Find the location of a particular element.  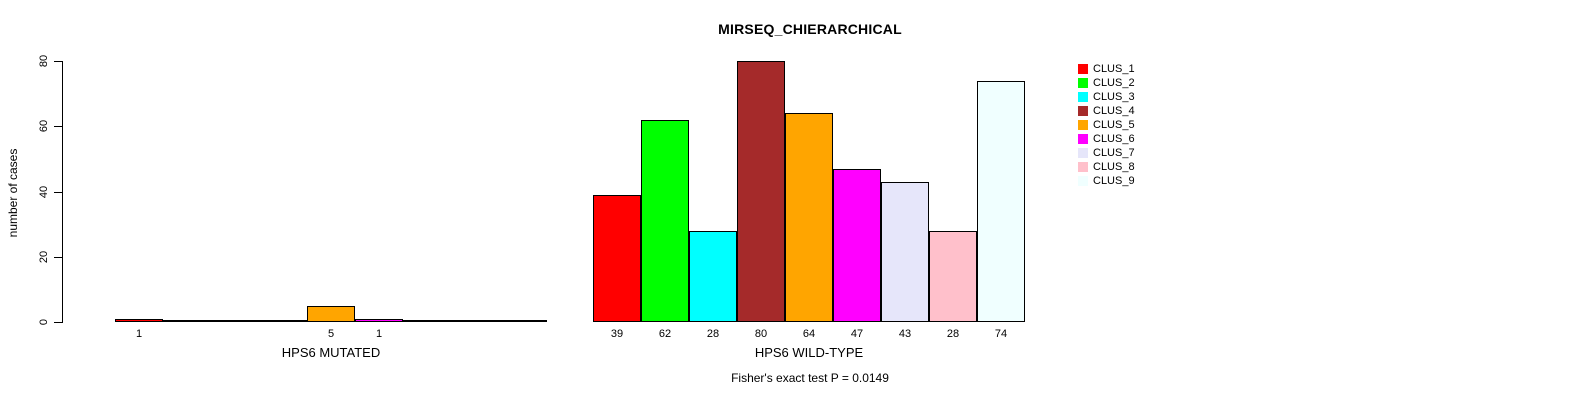

legend-item: CLUS_3 is located at coordinates (1106, 97).